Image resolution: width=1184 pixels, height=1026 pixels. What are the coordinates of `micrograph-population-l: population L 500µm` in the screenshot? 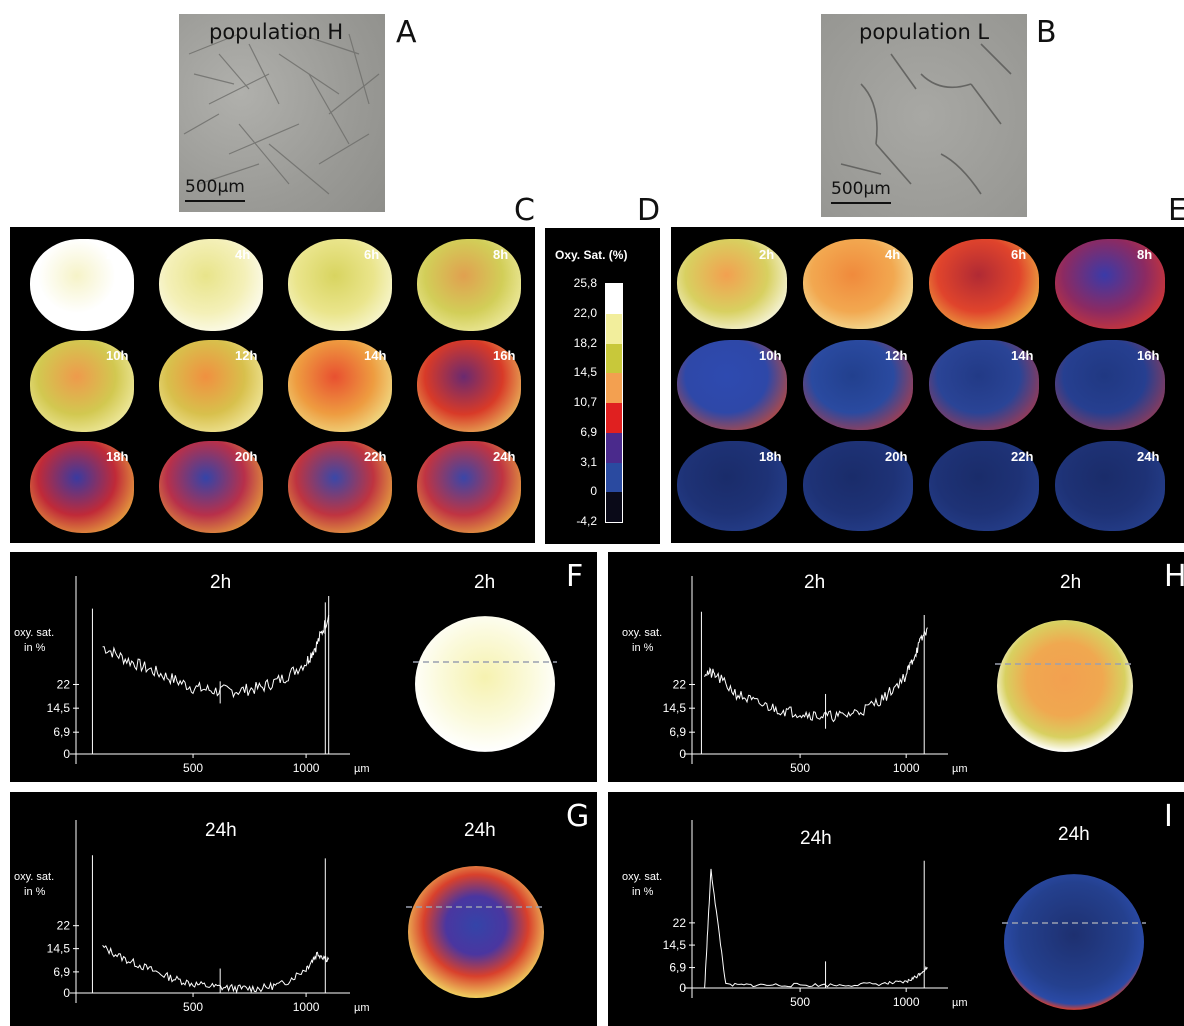 It's located at (924, 115).